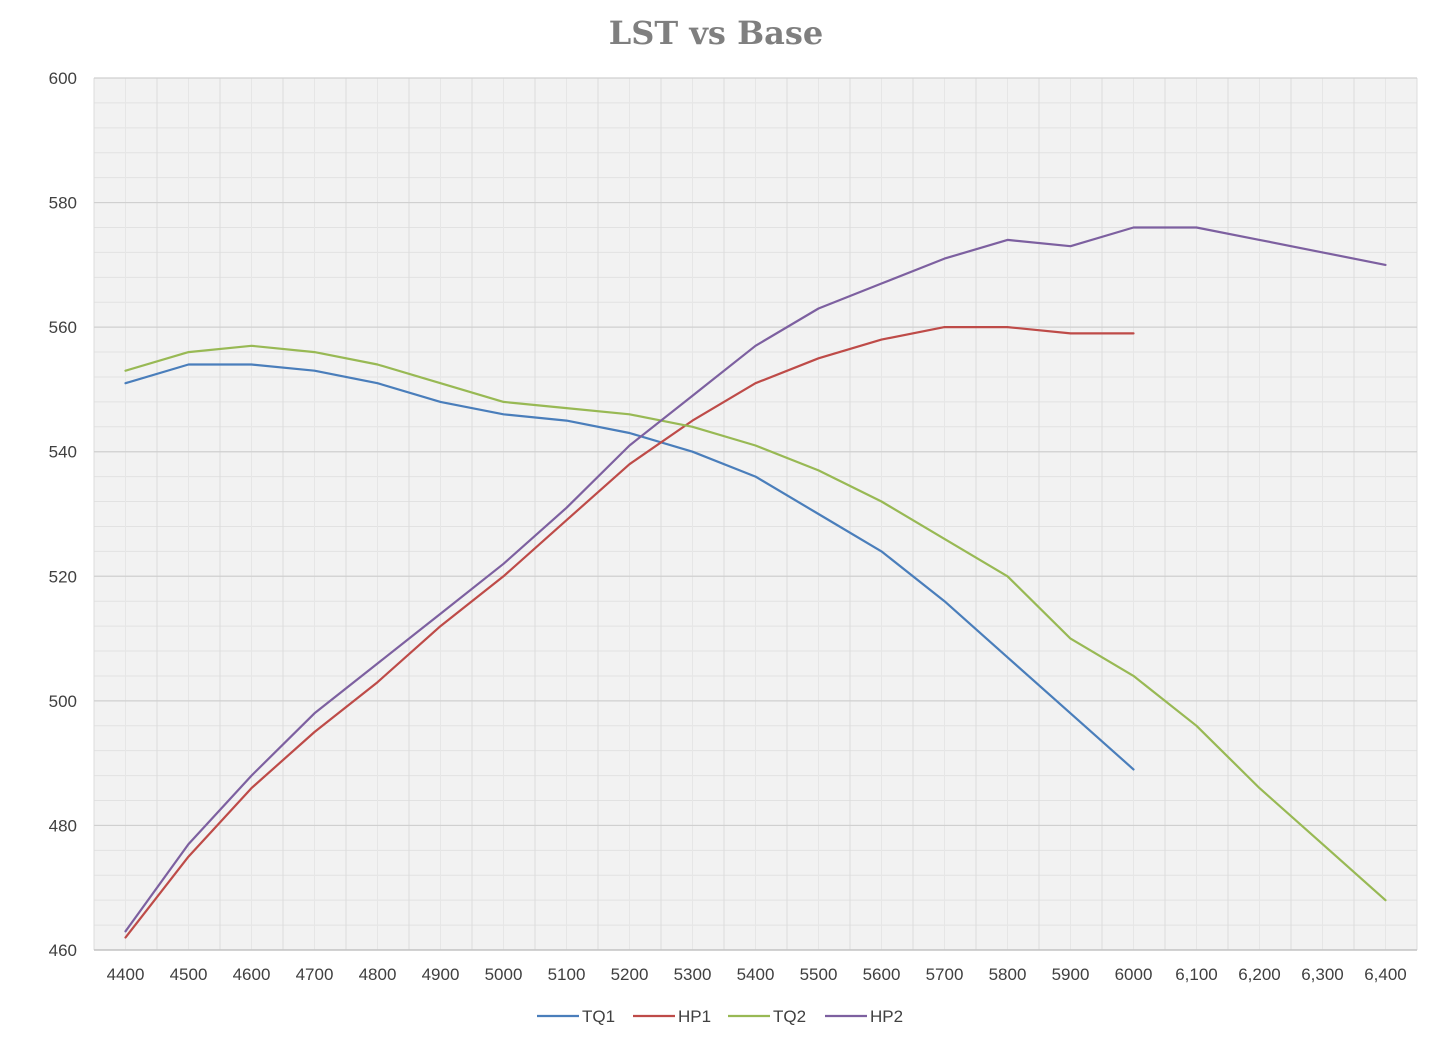  I want to click on x-tick-label: 5100, so click(567, 974).